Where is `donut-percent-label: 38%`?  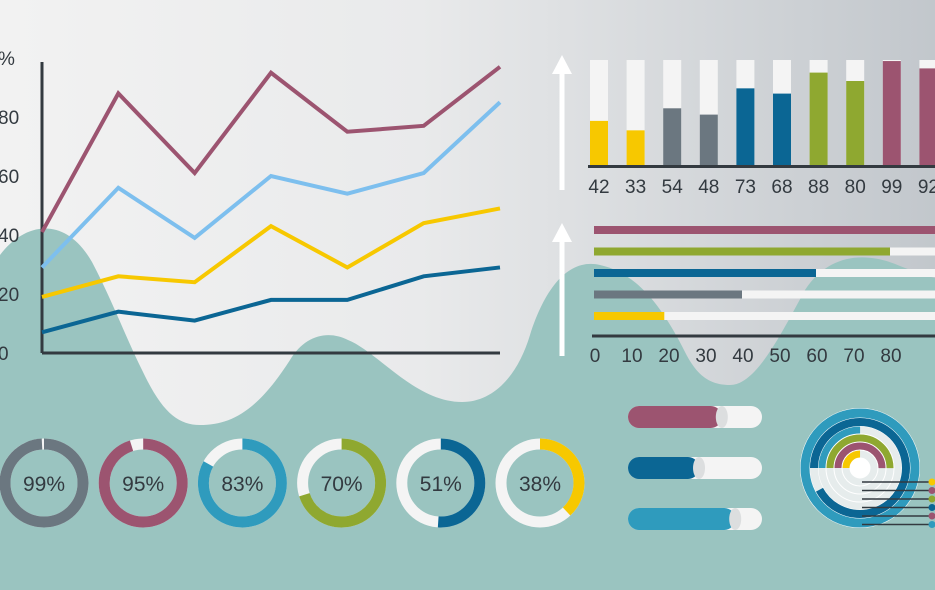
donut-percent-label: 38% is located at coordinates (540, 484).